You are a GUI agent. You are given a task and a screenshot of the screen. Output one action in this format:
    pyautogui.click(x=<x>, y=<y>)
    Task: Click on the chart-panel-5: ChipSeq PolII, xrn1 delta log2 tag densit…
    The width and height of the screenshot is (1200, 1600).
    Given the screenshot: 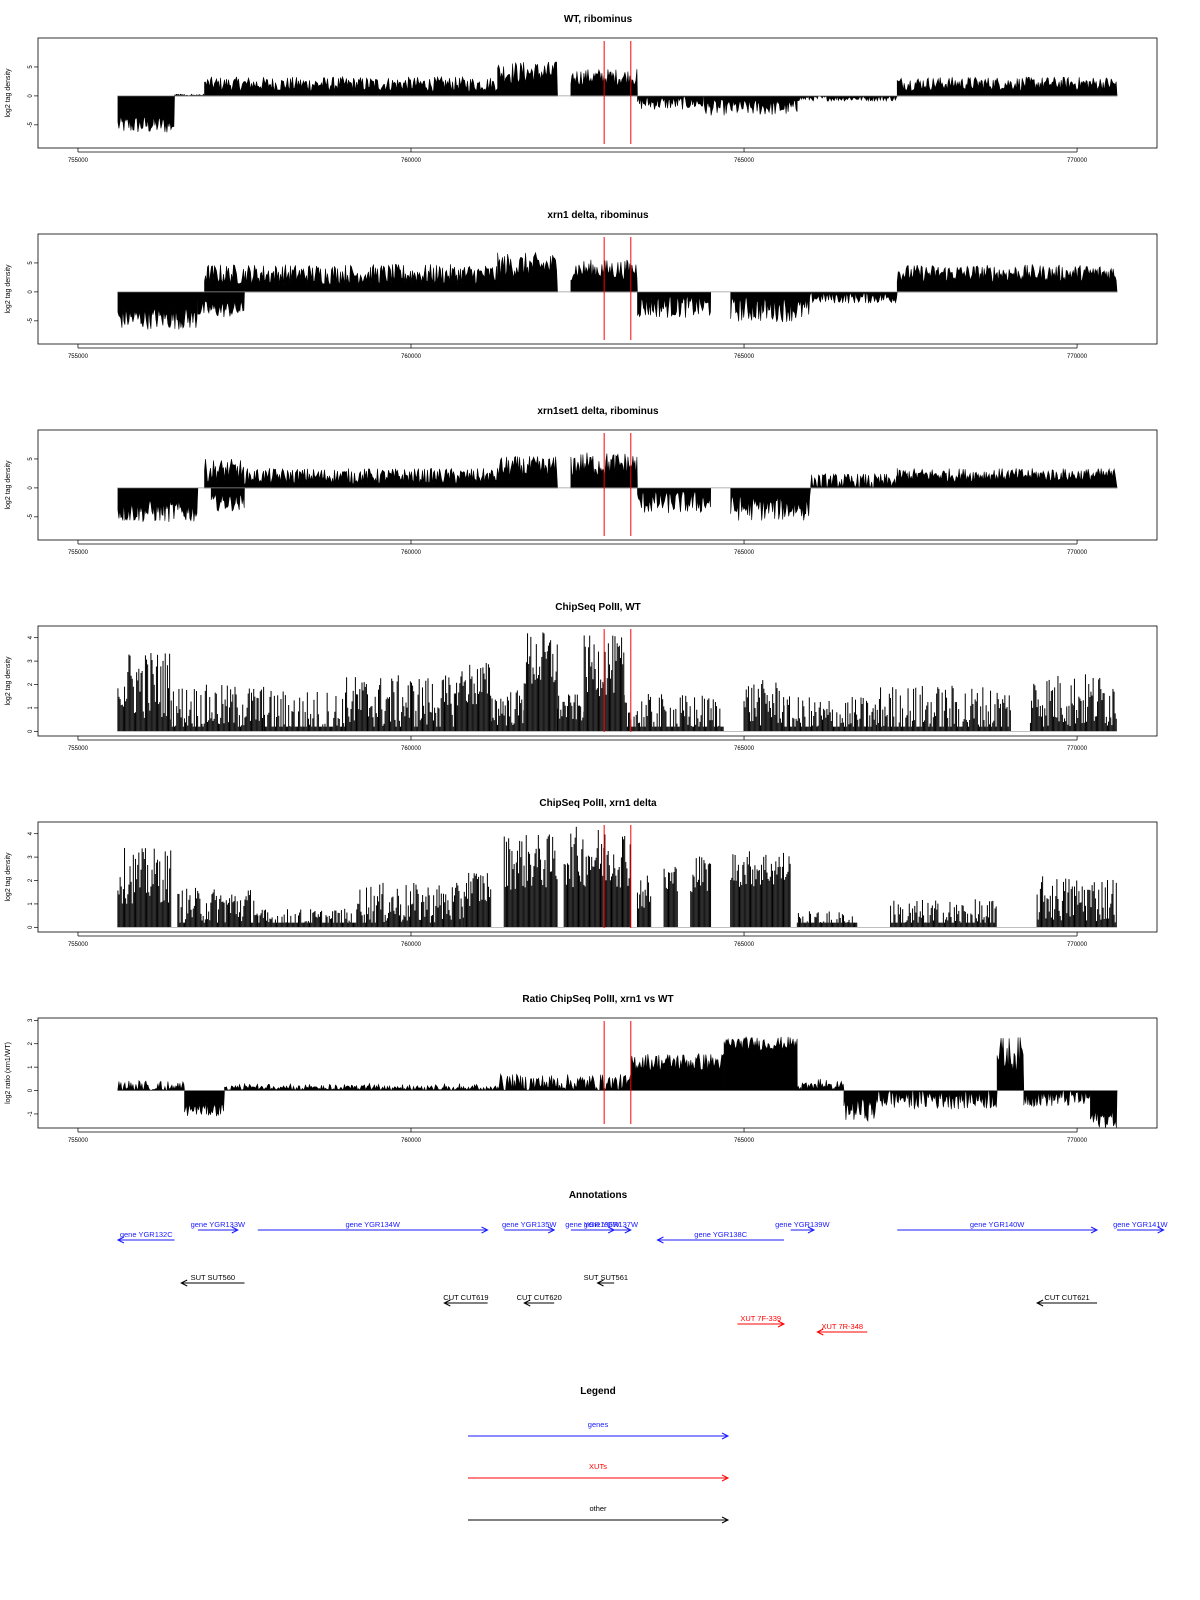 What is the action you would take?
    pyautogui.click(x=581, y=873)
    